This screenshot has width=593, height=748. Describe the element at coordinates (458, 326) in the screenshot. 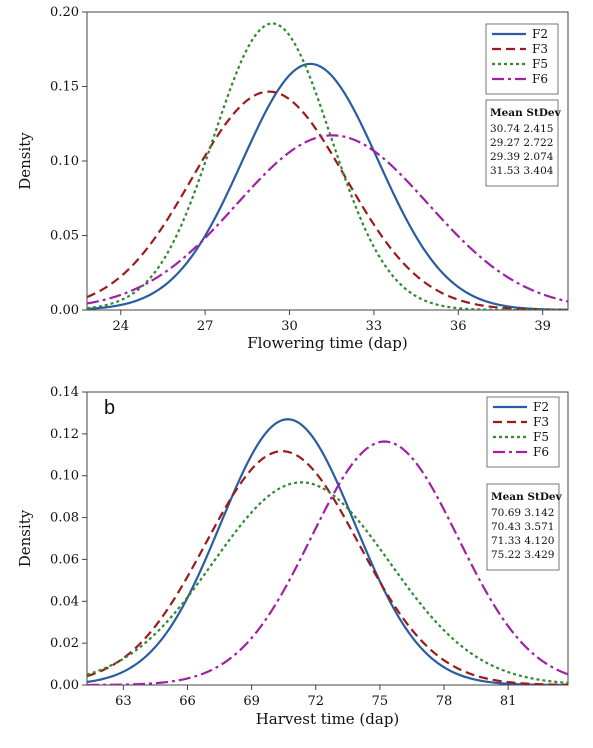

I see `x-tick-label: 36` at that location.